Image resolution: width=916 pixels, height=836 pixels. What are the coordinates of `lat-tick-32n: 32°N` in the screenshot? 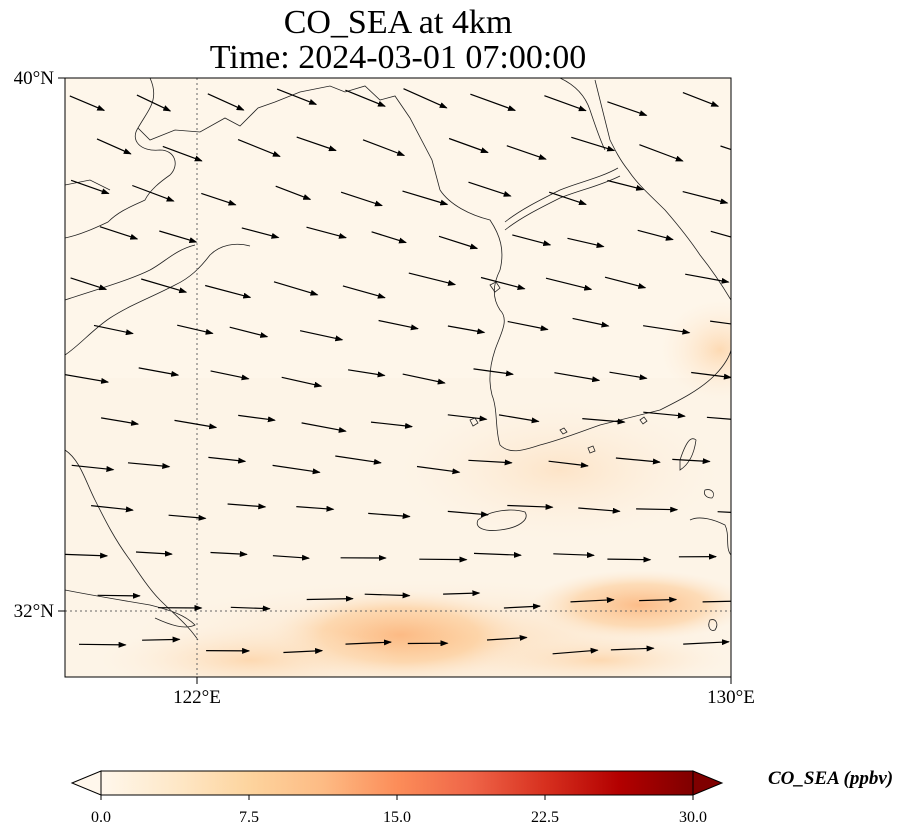 It's located at (34, 611).